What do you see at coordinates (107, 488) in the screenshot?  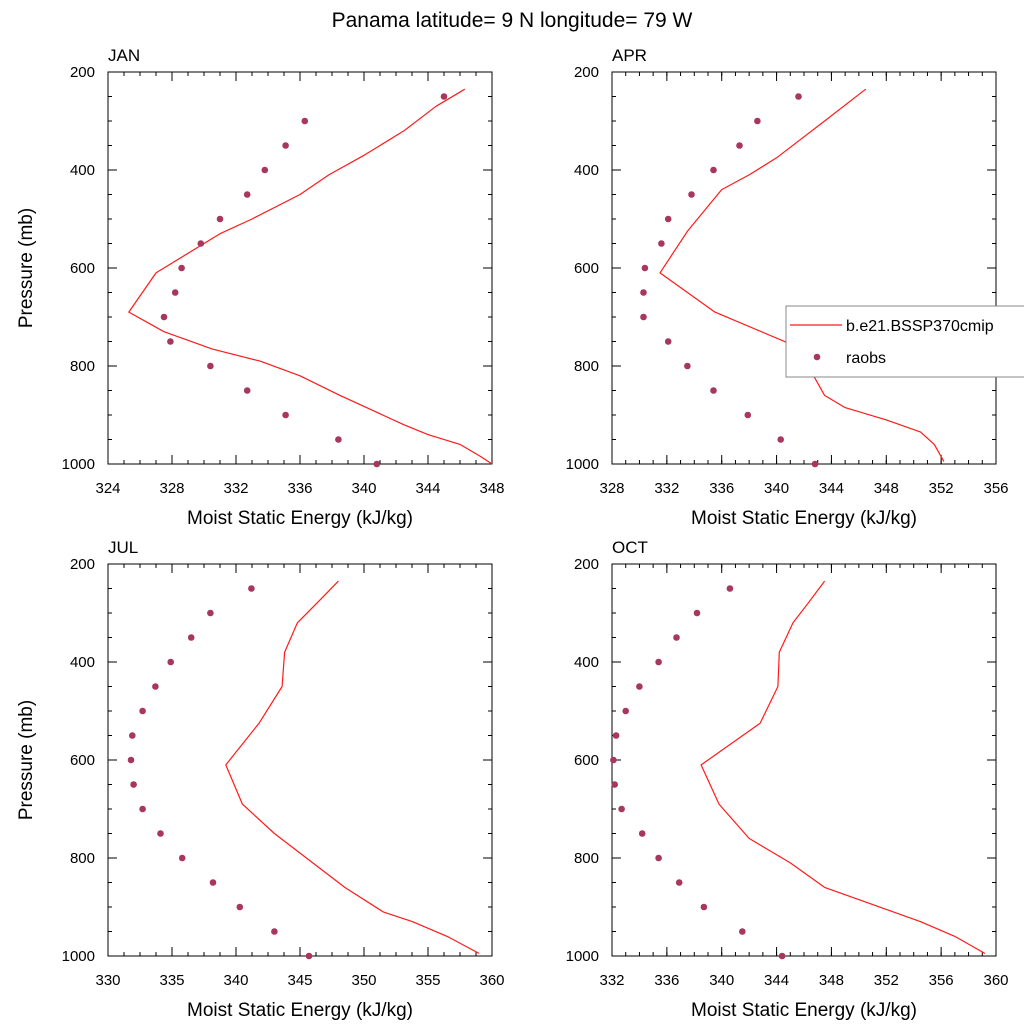 I see `x-tick-label: 324` at bounding box center [107, 488].